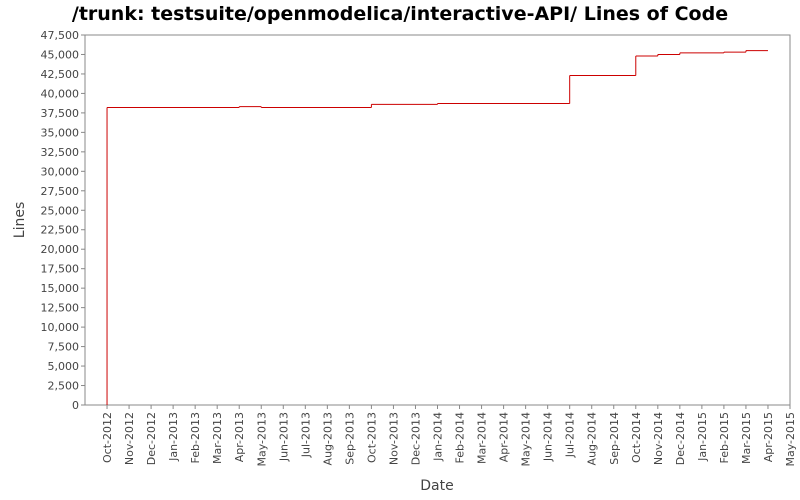 The width and height of the screenshot is (800, 500). I want to click on y-tick-label: 0, so click(75, 405).